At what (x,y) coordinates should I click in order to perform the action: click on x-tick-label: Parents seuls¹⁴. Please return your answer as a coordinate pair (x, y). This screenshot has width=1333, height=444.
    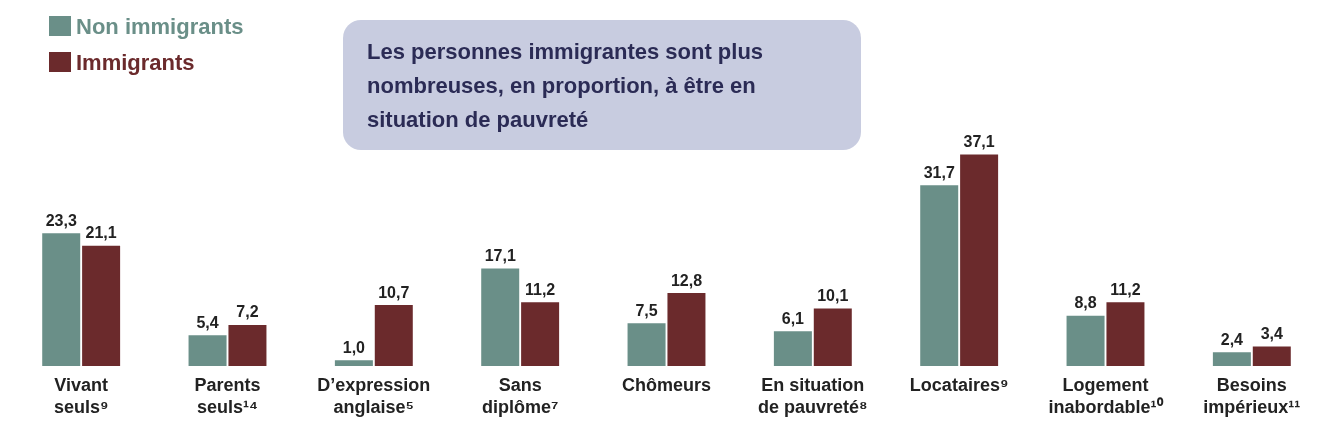
    Looking at the image, I should click on (227, 396).